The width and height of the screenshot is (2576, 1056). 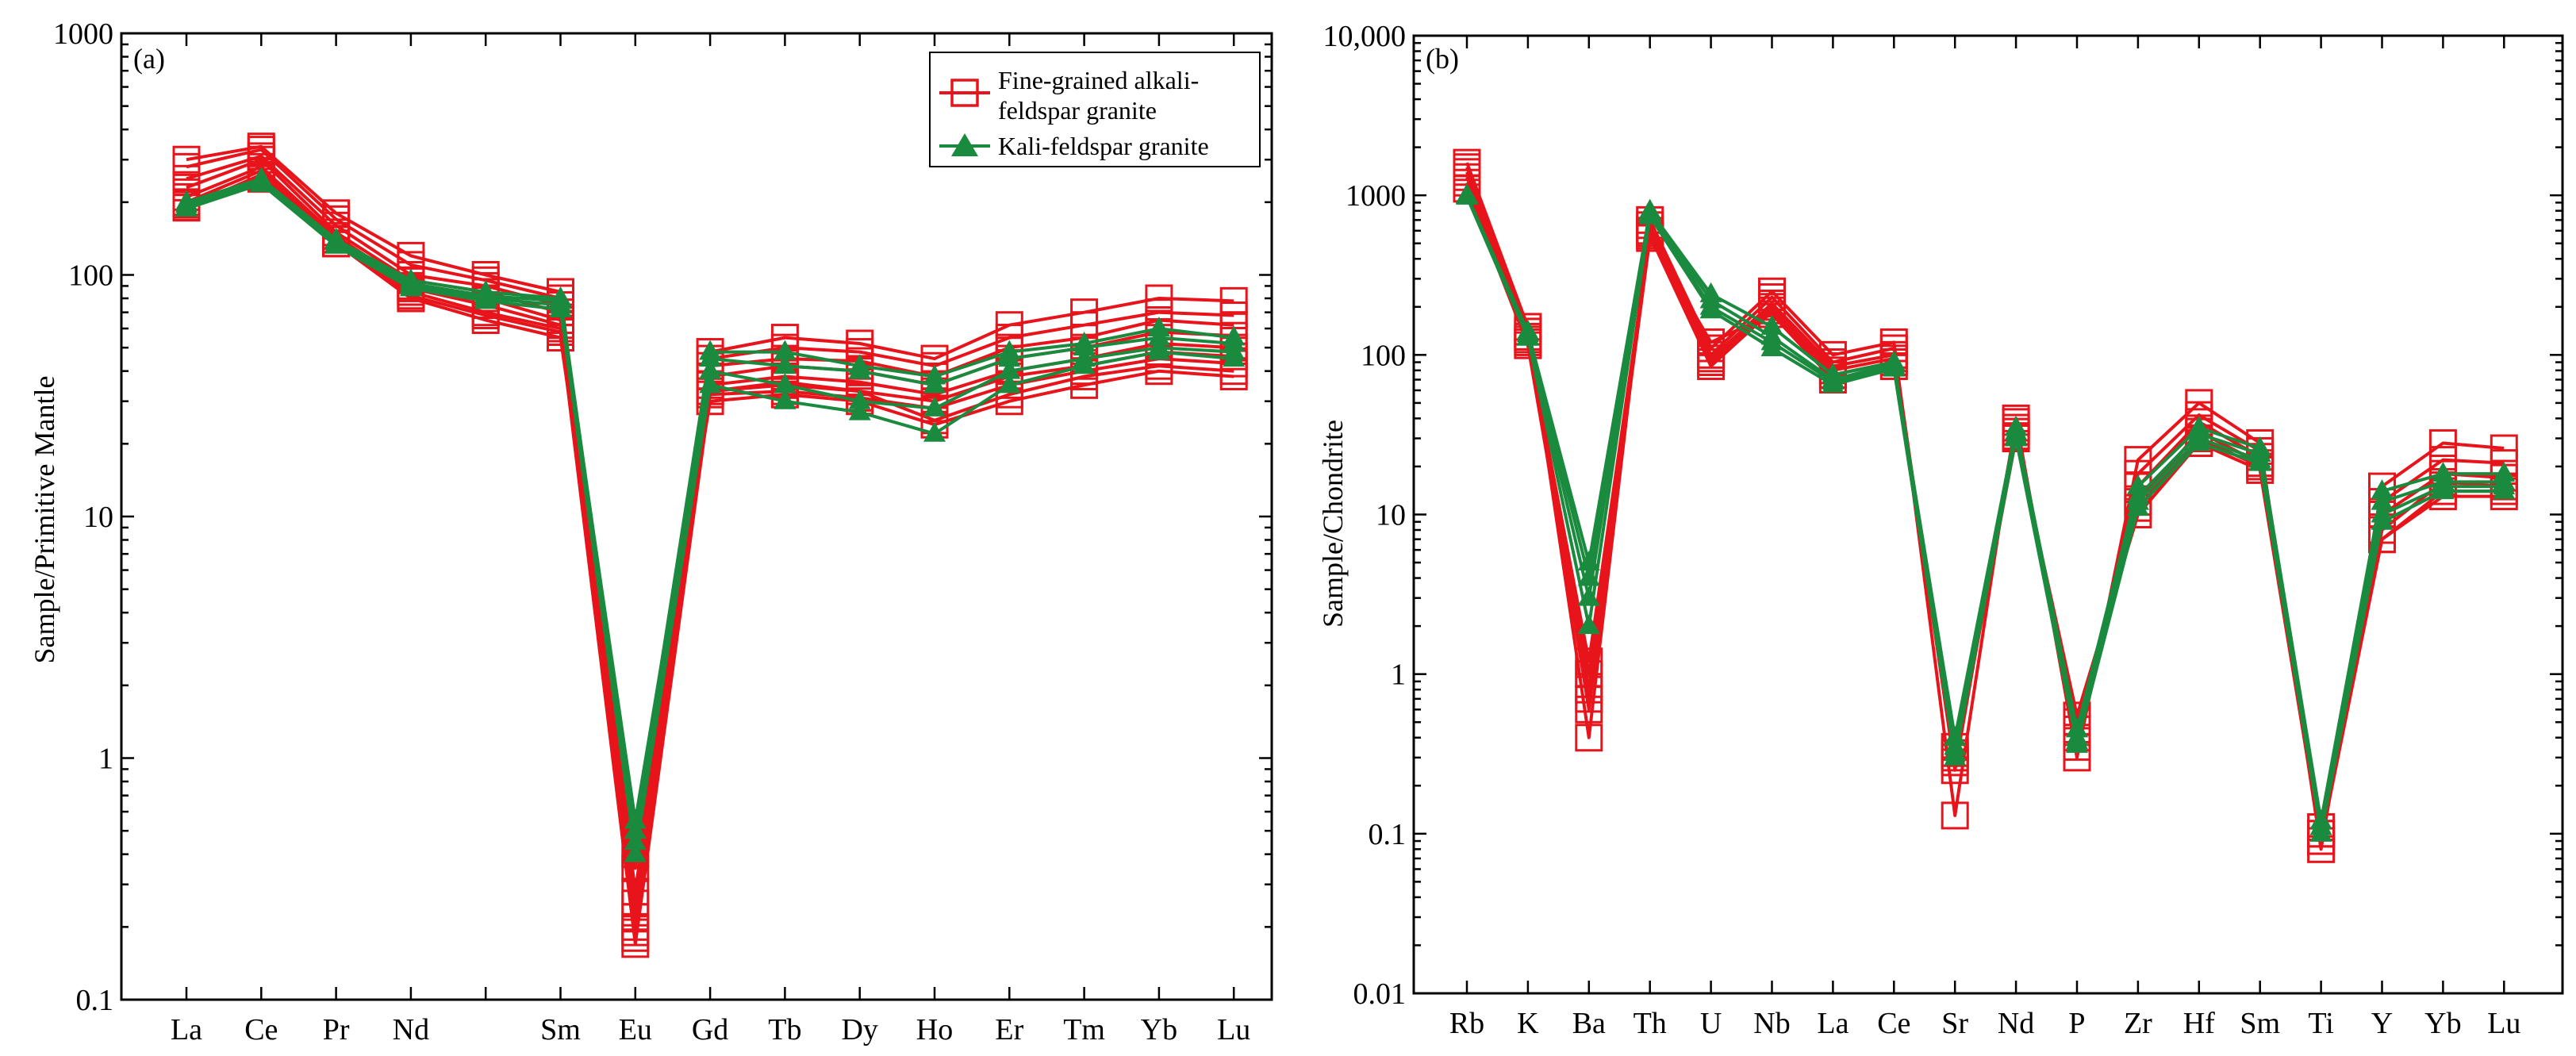 I want to click on y-tick-label-b: 0.01, so click(x=1380, y=994).